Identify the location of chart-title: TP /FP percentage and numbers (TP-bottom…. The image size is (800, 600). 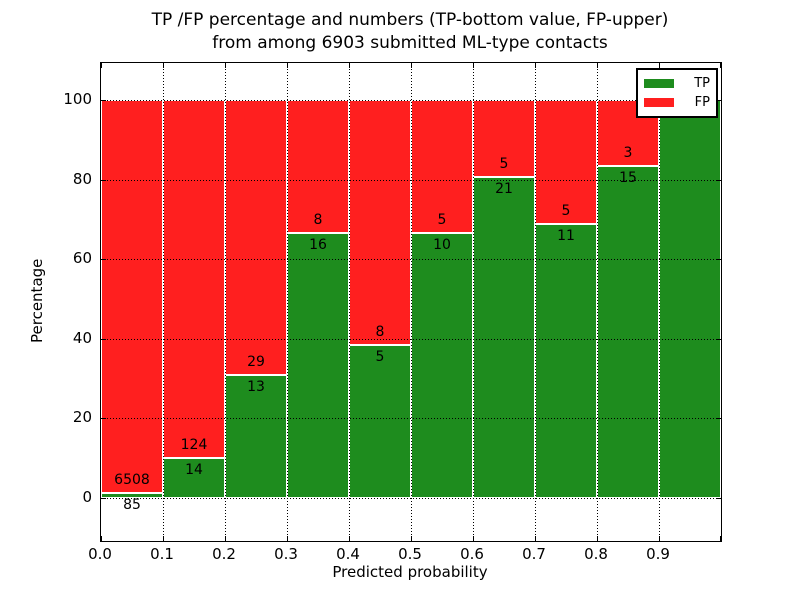
(410, 32).